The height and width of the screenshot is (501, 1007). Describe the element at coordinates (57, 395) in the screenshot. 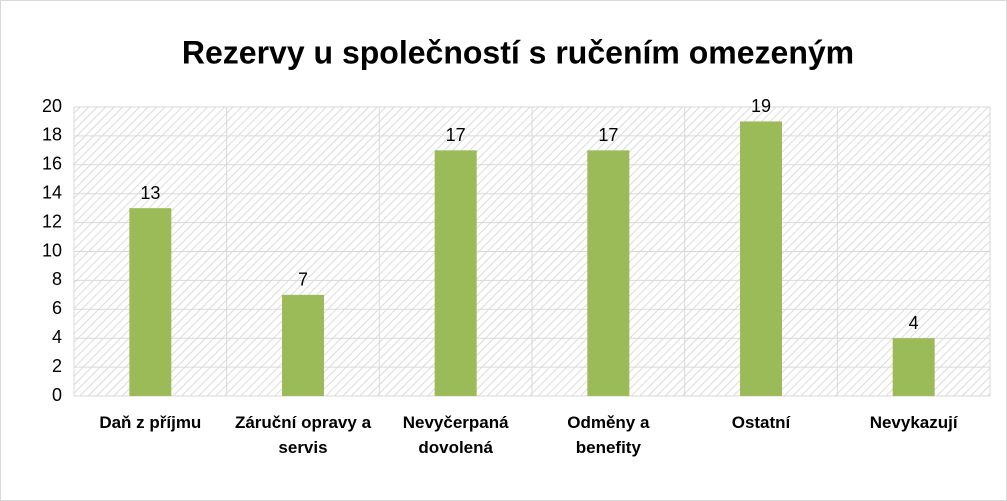

I see `y-tick-label: 0` at that location.